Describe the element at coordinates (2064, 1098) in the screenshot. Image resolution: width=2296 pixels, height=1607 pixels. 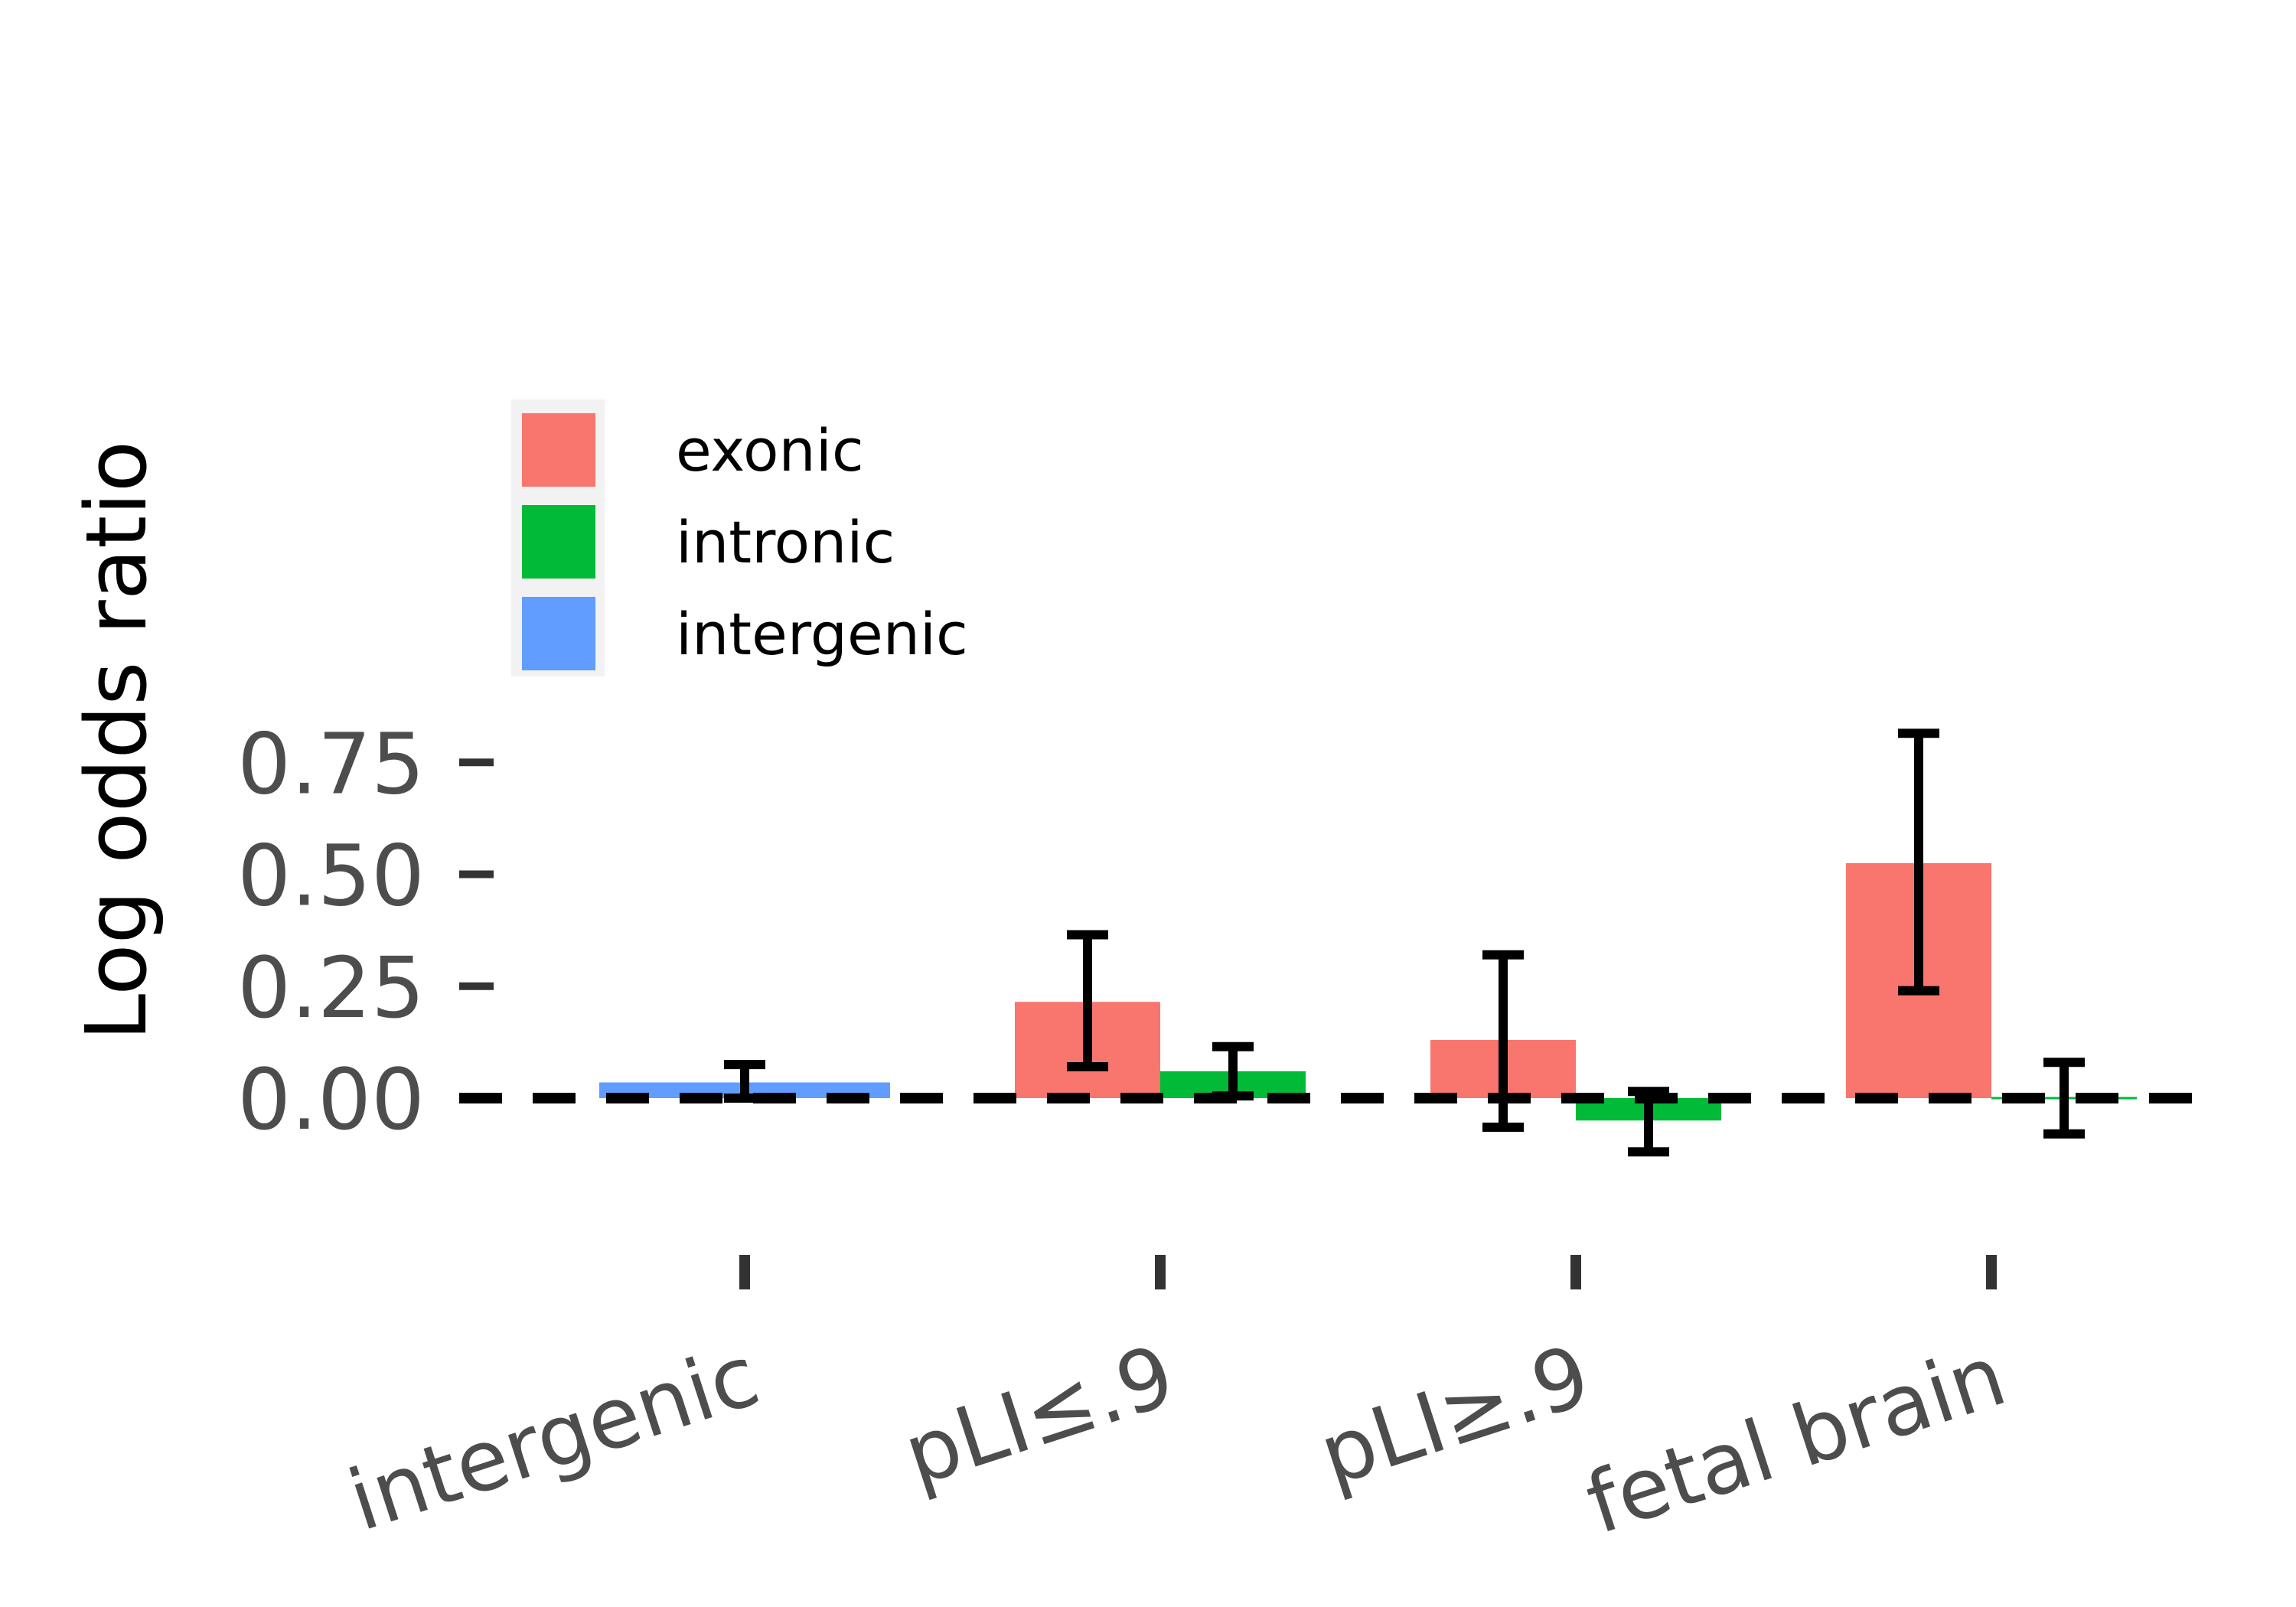
I see `error-bar-intronic-fetal-brain` at that location.